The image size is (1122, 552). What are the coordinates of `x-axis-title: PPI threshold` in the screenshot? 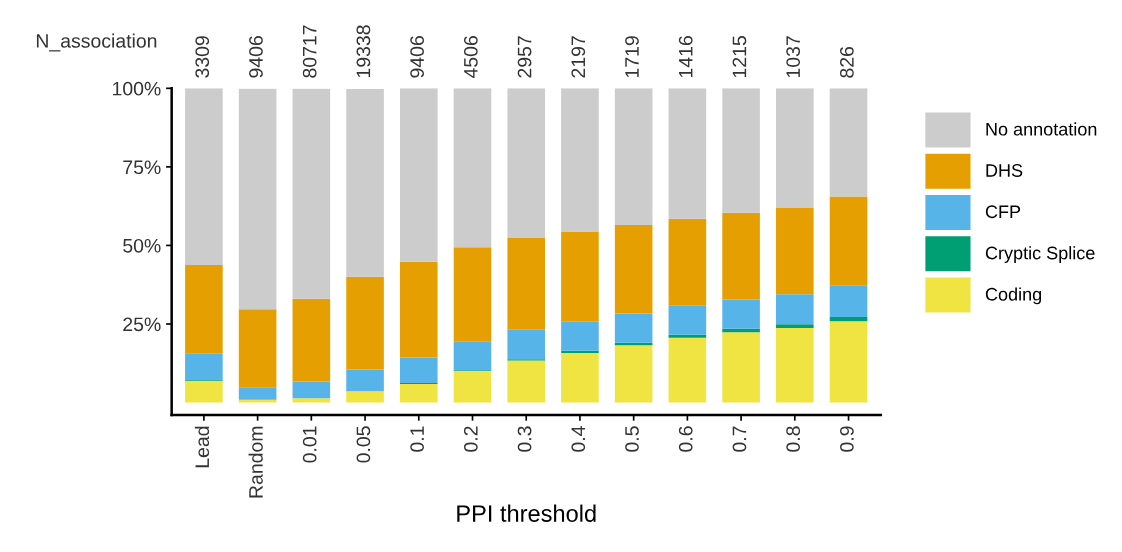 It's located at (526, 513).